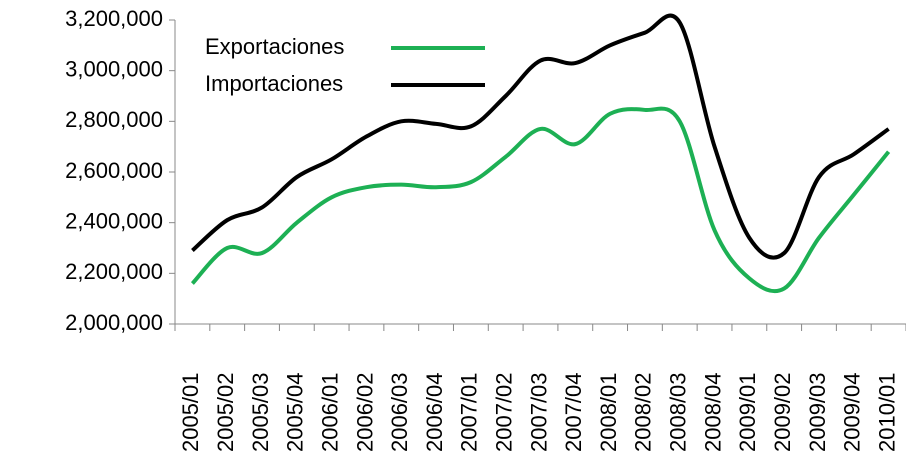  I want to click on x-tick-label: 2005/04, so click(295, 412).